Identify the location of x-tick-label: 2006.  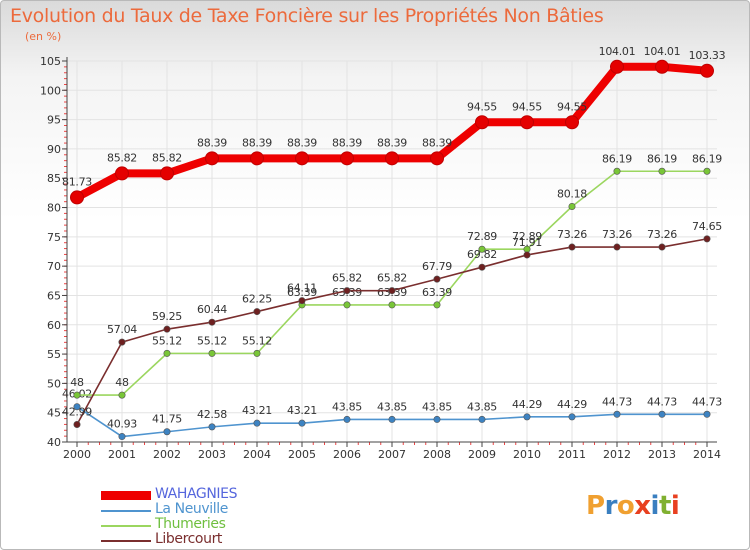
(347, 454).